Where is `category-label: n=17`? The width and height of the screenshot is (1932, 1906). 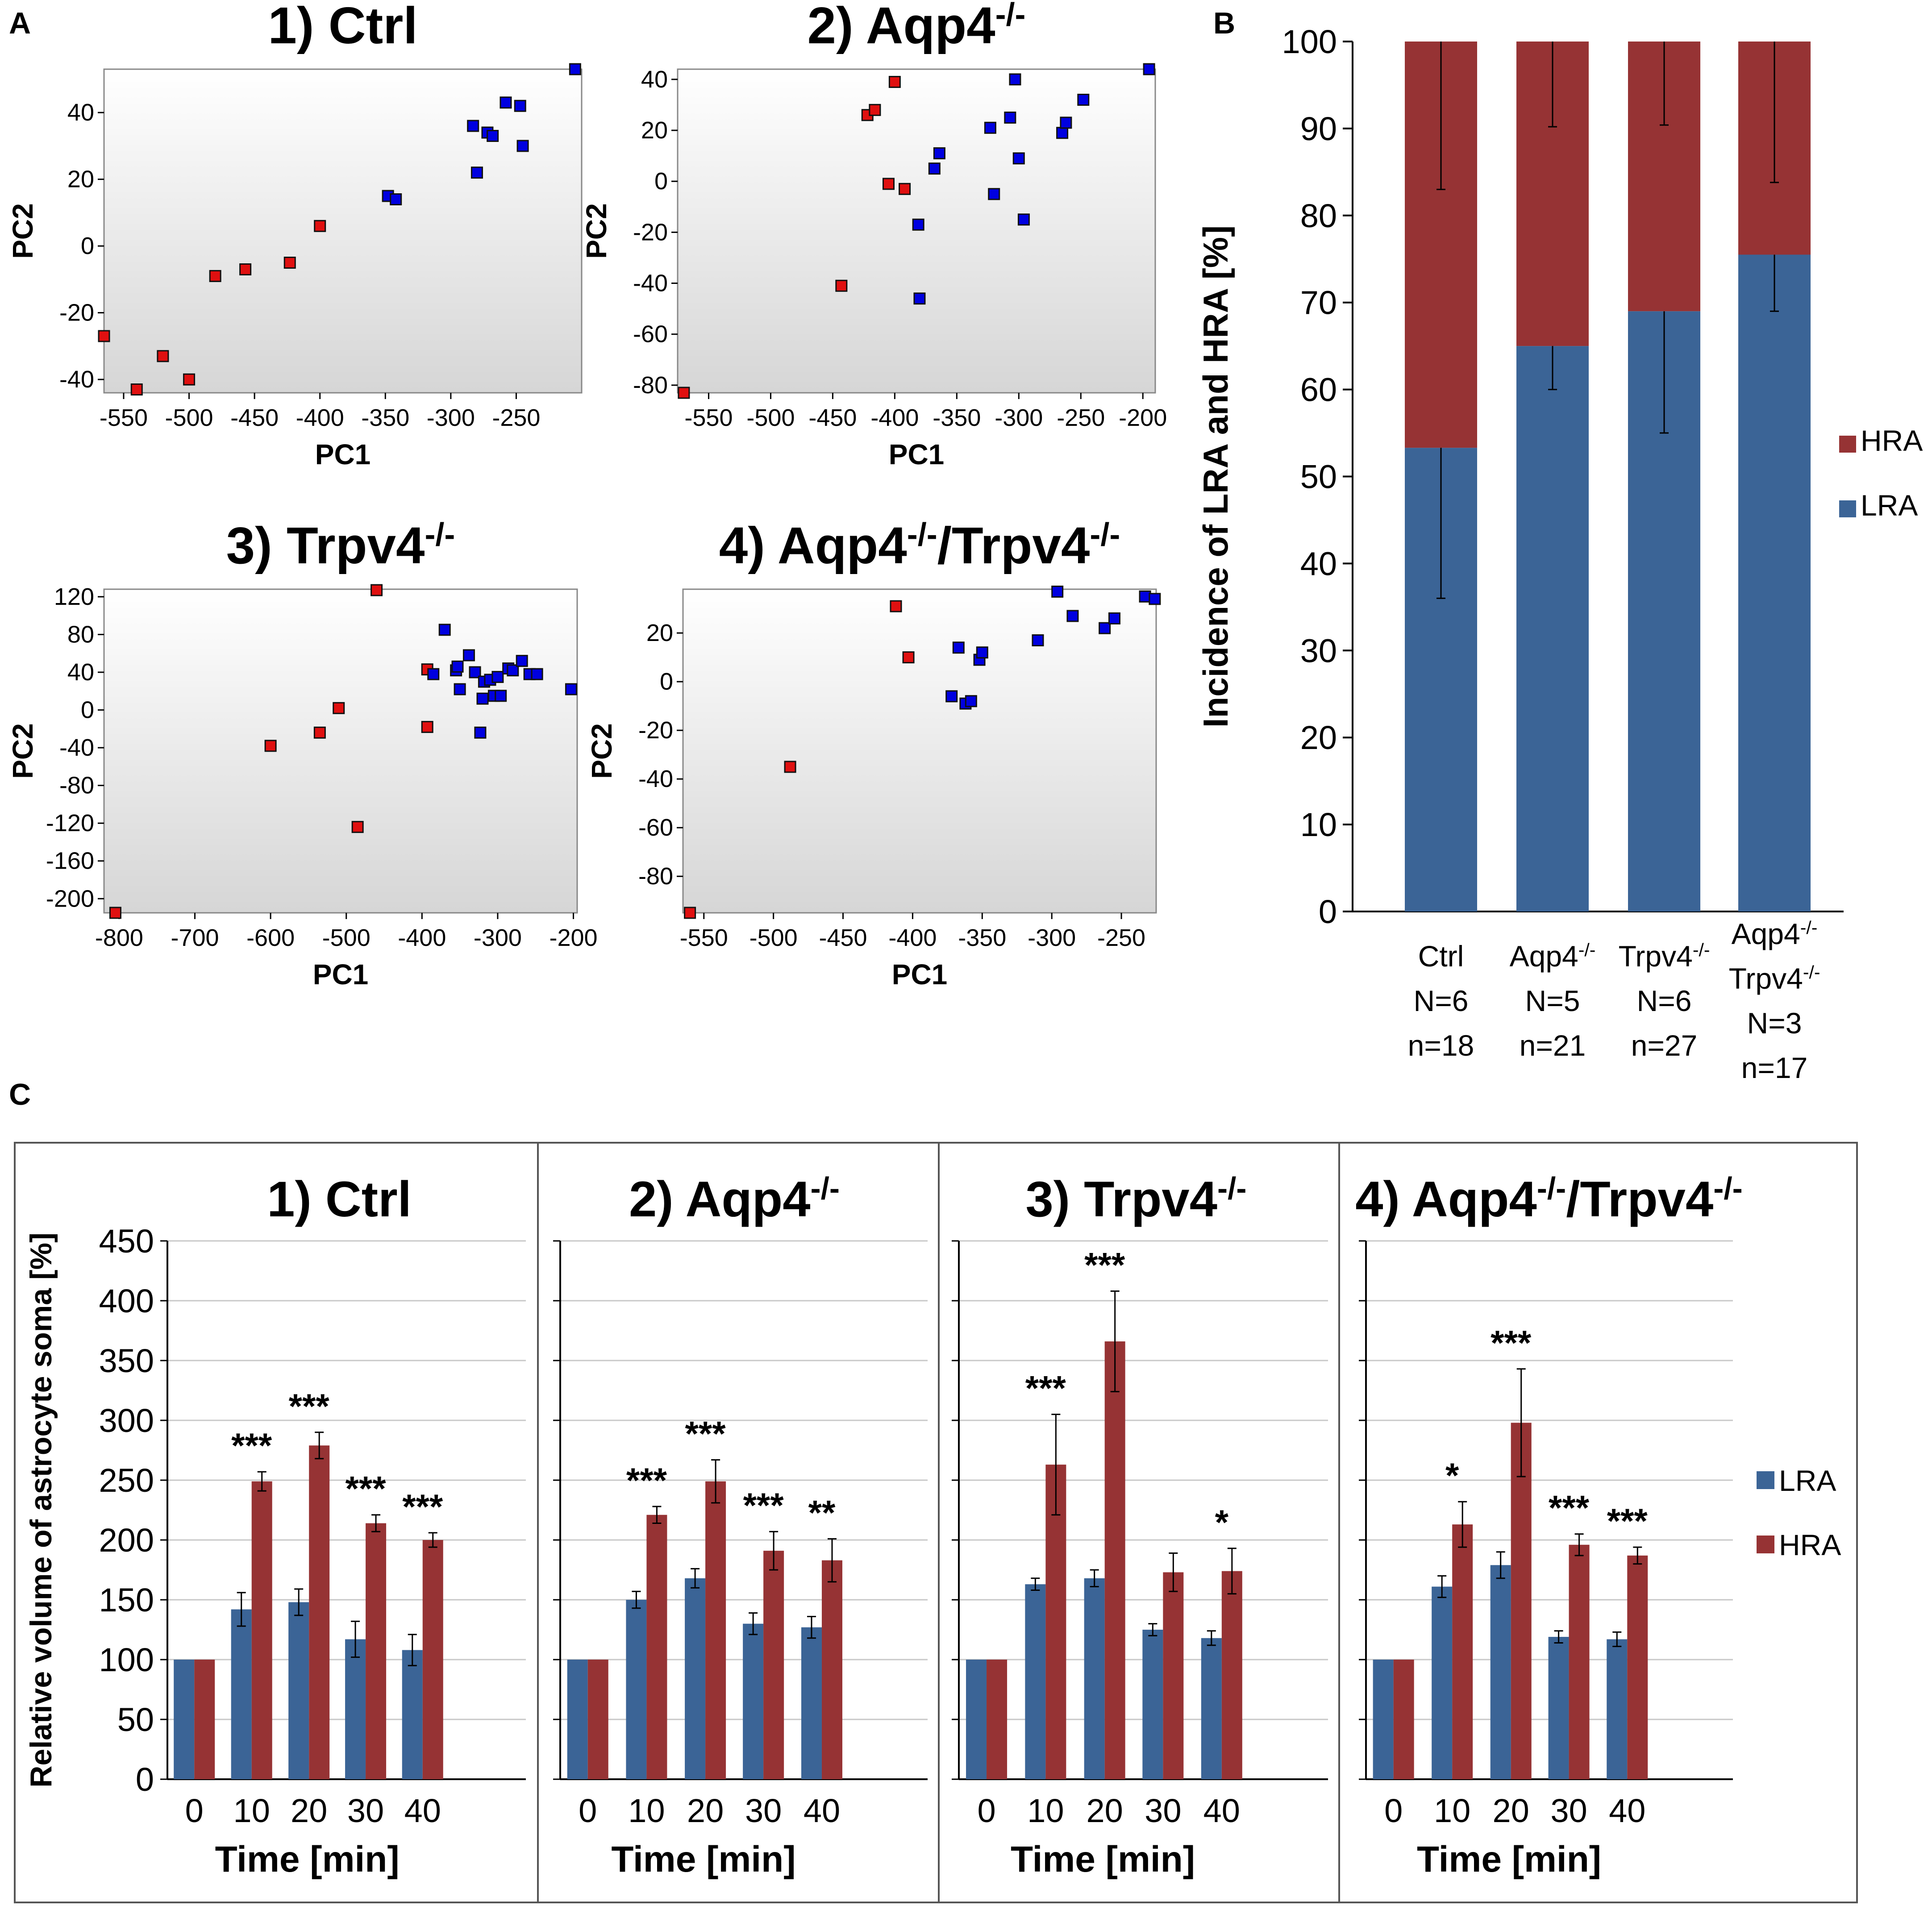 category-label: n=17 is located at coordinates (1774, 1067).